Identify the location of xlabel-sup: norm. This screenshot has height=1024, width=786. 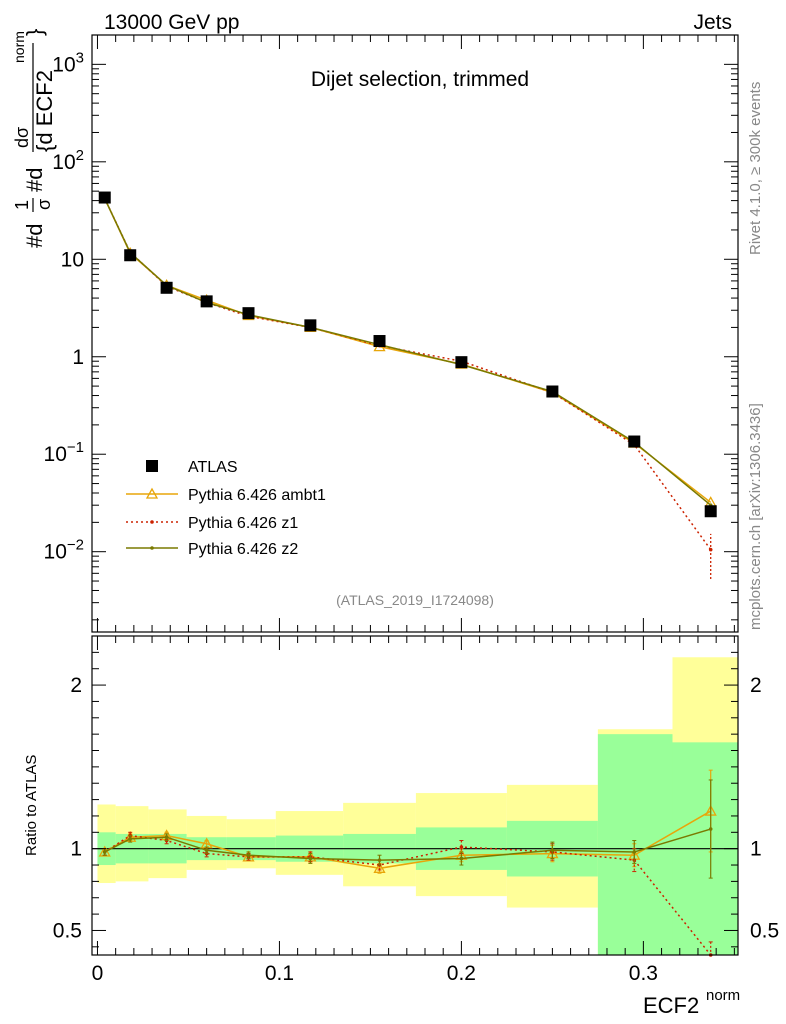
(723, 995).